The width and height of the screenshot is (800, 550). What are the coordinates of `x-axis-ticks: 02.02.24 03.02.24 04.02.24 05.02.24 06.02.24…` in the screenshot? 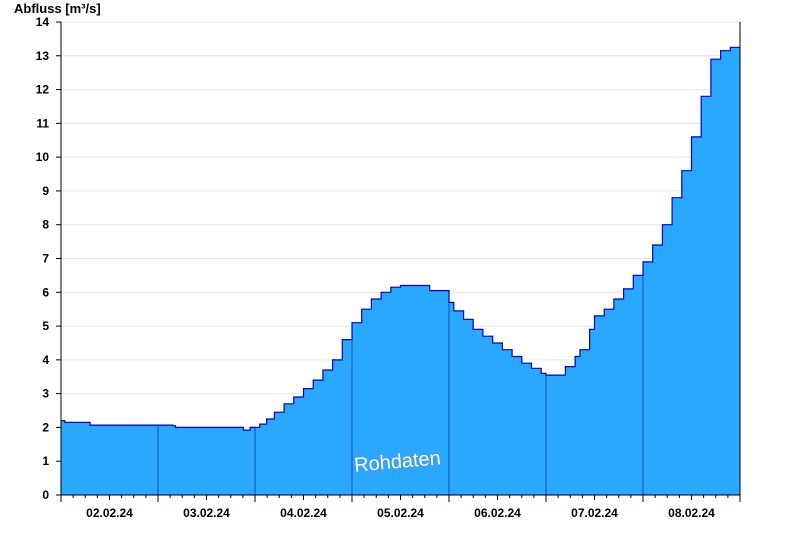 It's located at (400, 507).